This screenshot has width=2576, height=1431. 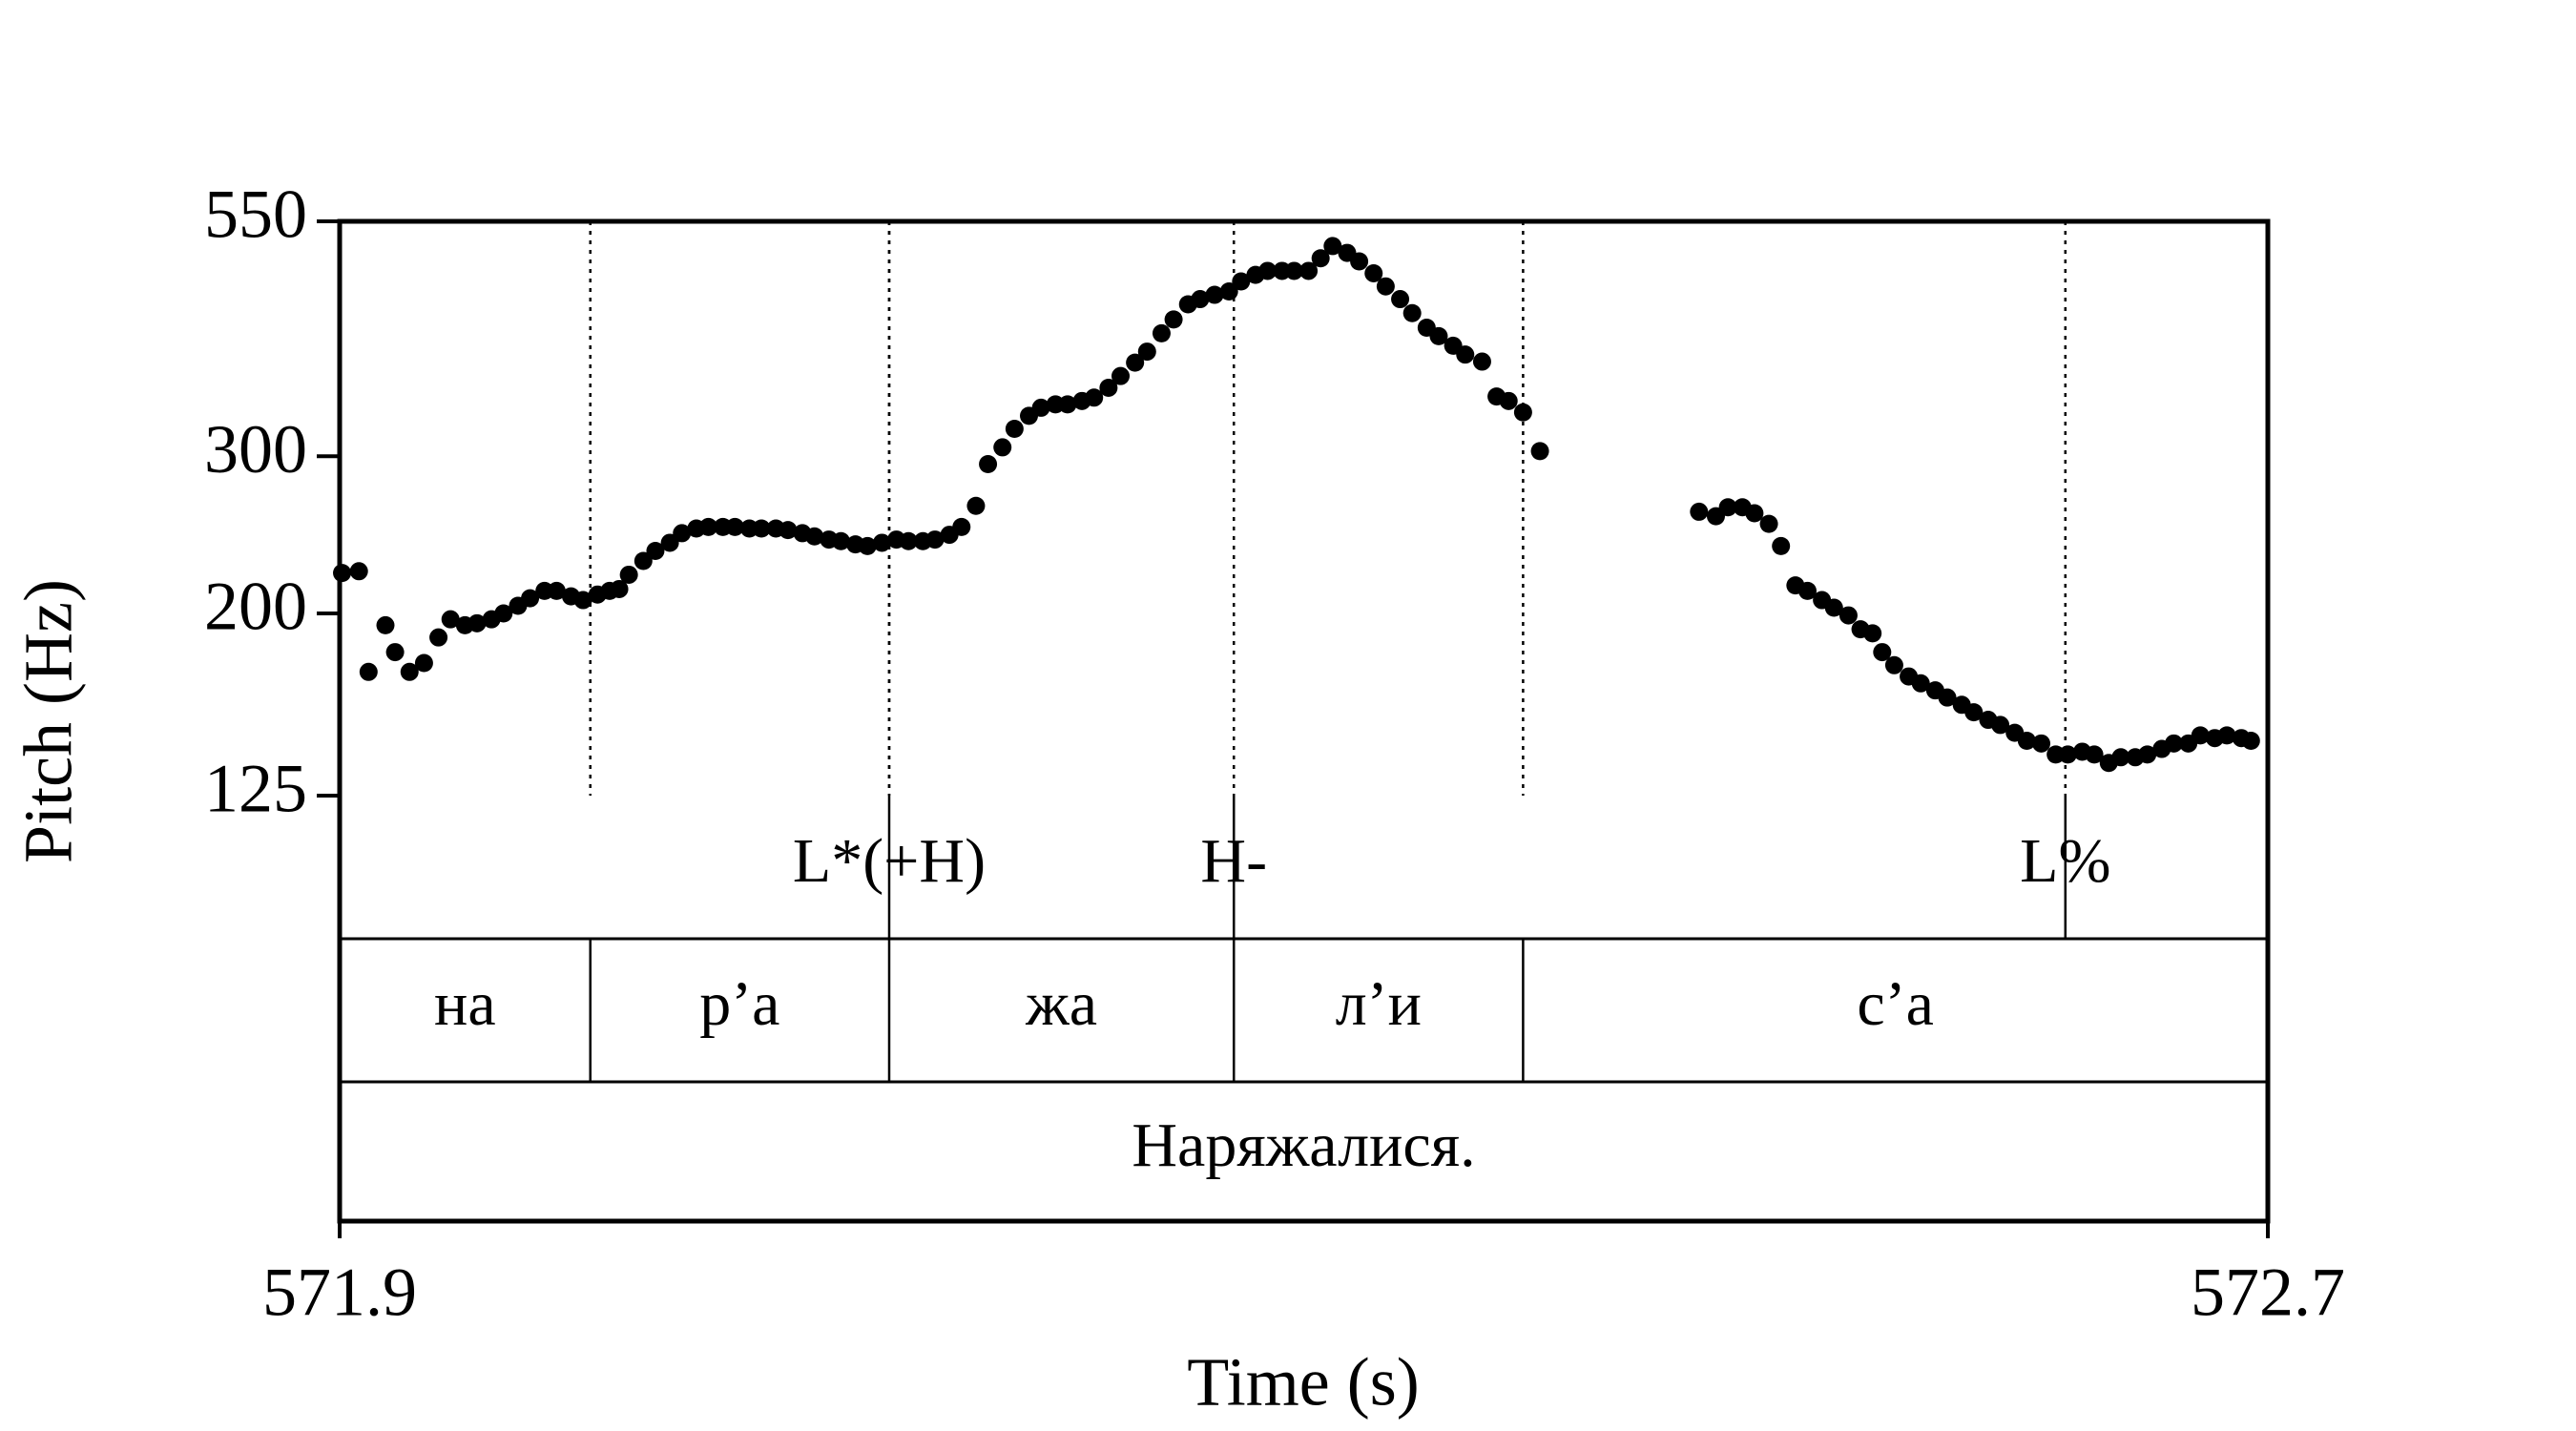 What do you see at coordinates (255, 789) in the screenshot?
I see `y-tick-label: 125` at bounding box center [255, 789].